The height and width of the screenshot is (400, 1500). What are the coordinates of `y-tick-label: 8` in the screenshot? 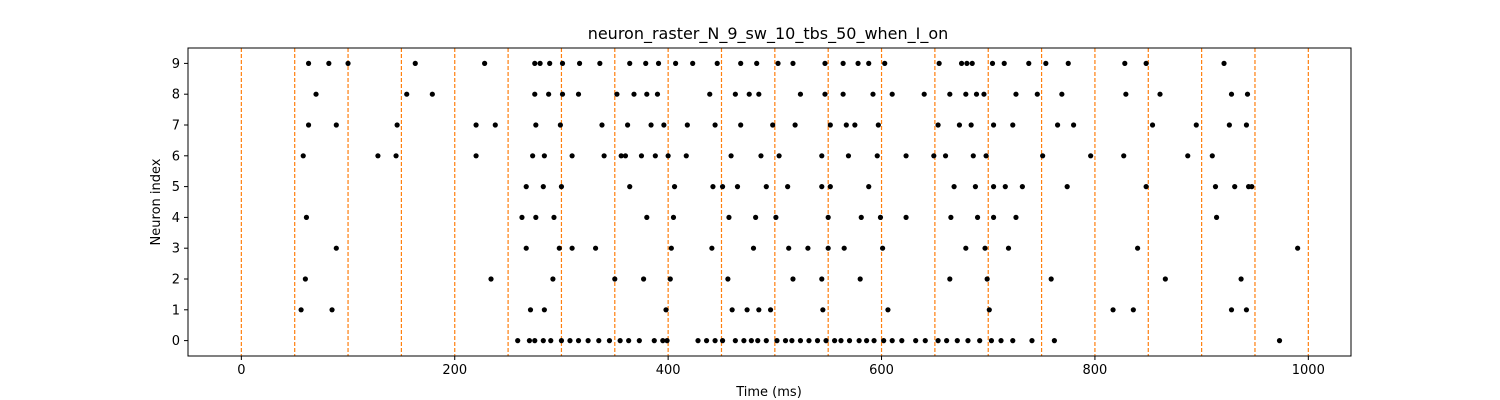 It's located at (176, 95).